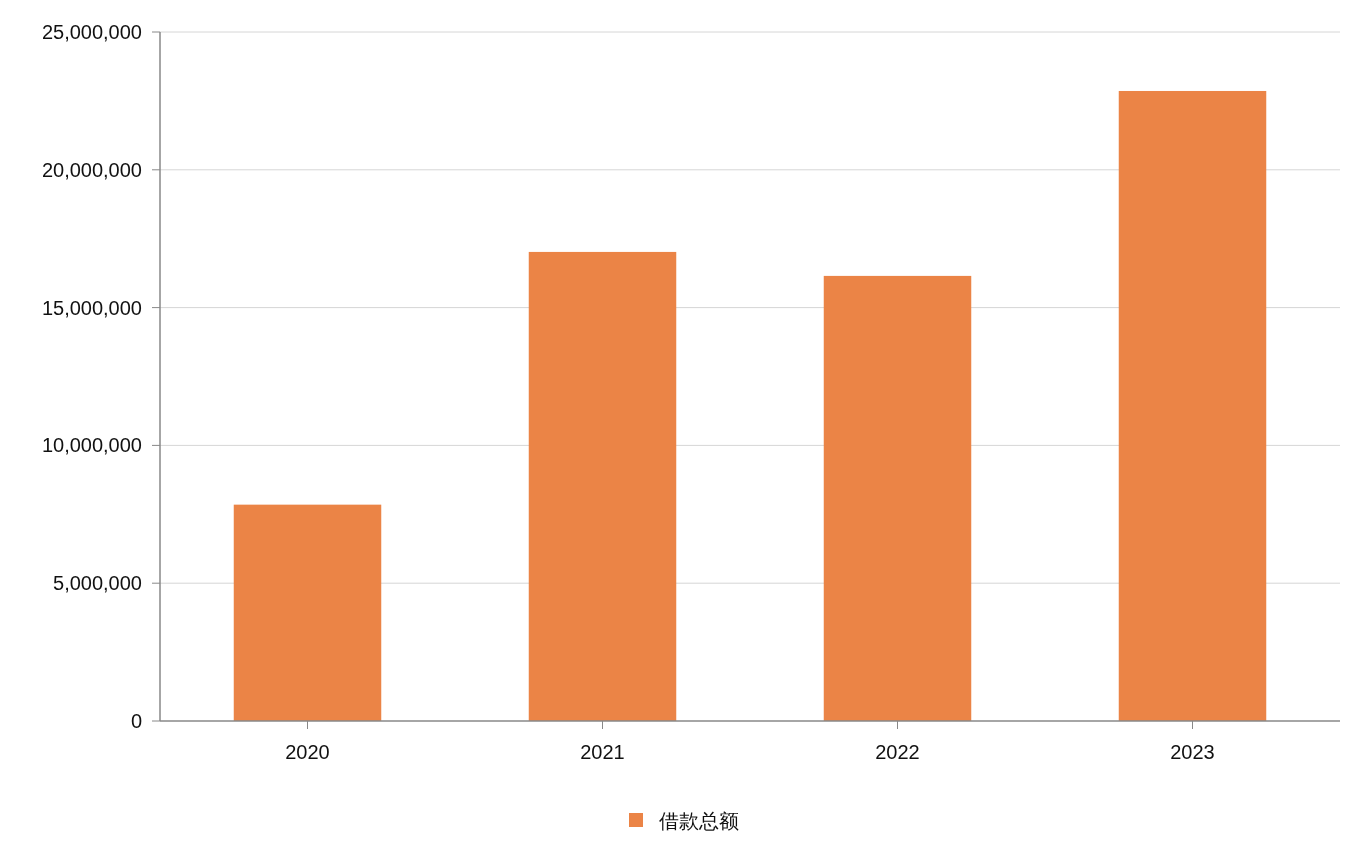 The image size is (1368, 844). Describe the element at coordinates (91, 32) in the screenshot. I see `y-tick-label: 25,000,000` at that location.